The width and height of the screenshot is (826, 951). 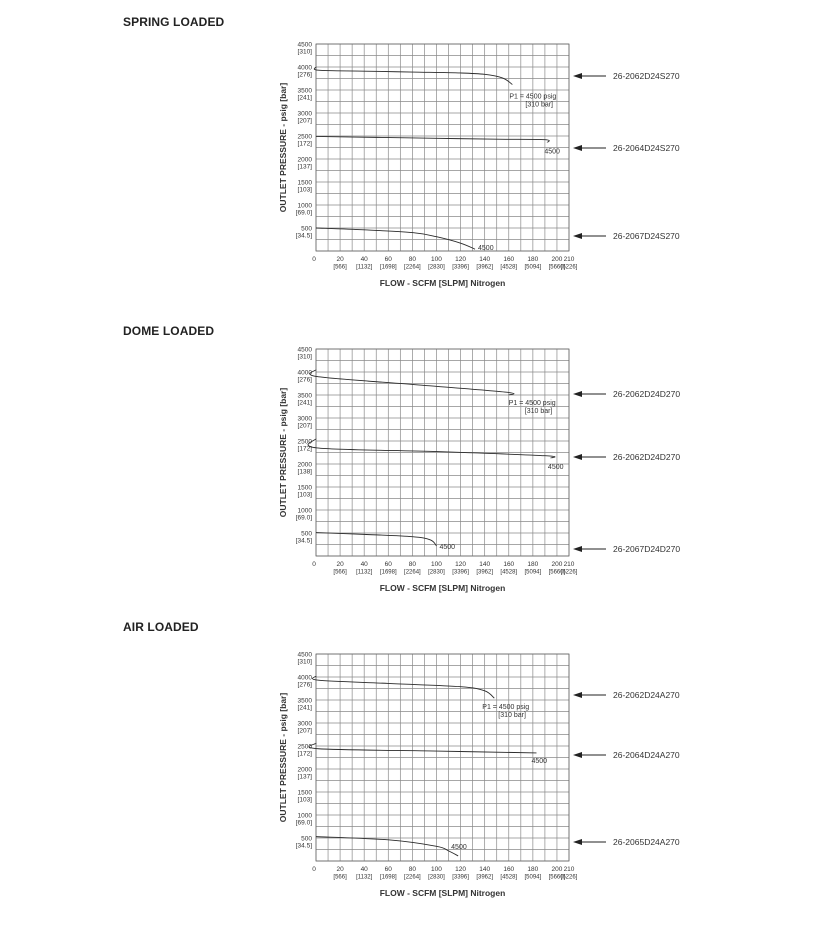 What do you see at coordinates (305, 488) in the screenshot?
I see `y-tick-label: 1500` at bounding box center [305, 488].